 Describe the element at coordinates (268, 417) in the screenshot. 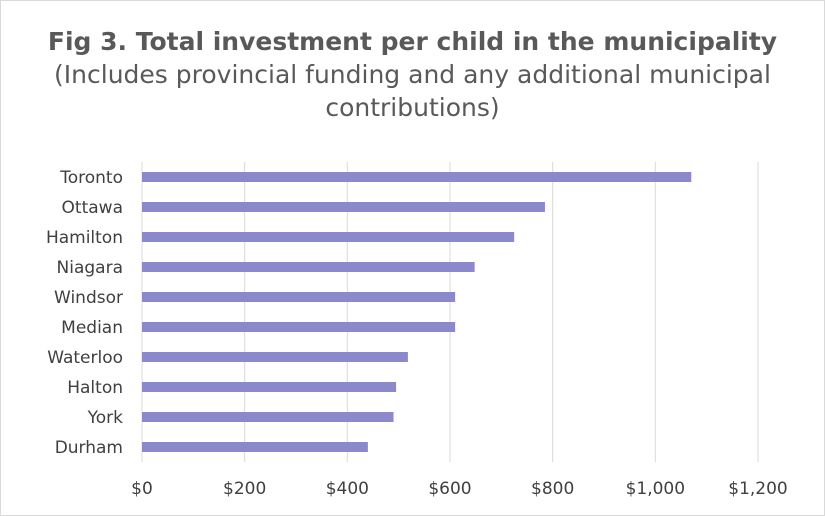

I see `bar-york` at that location.